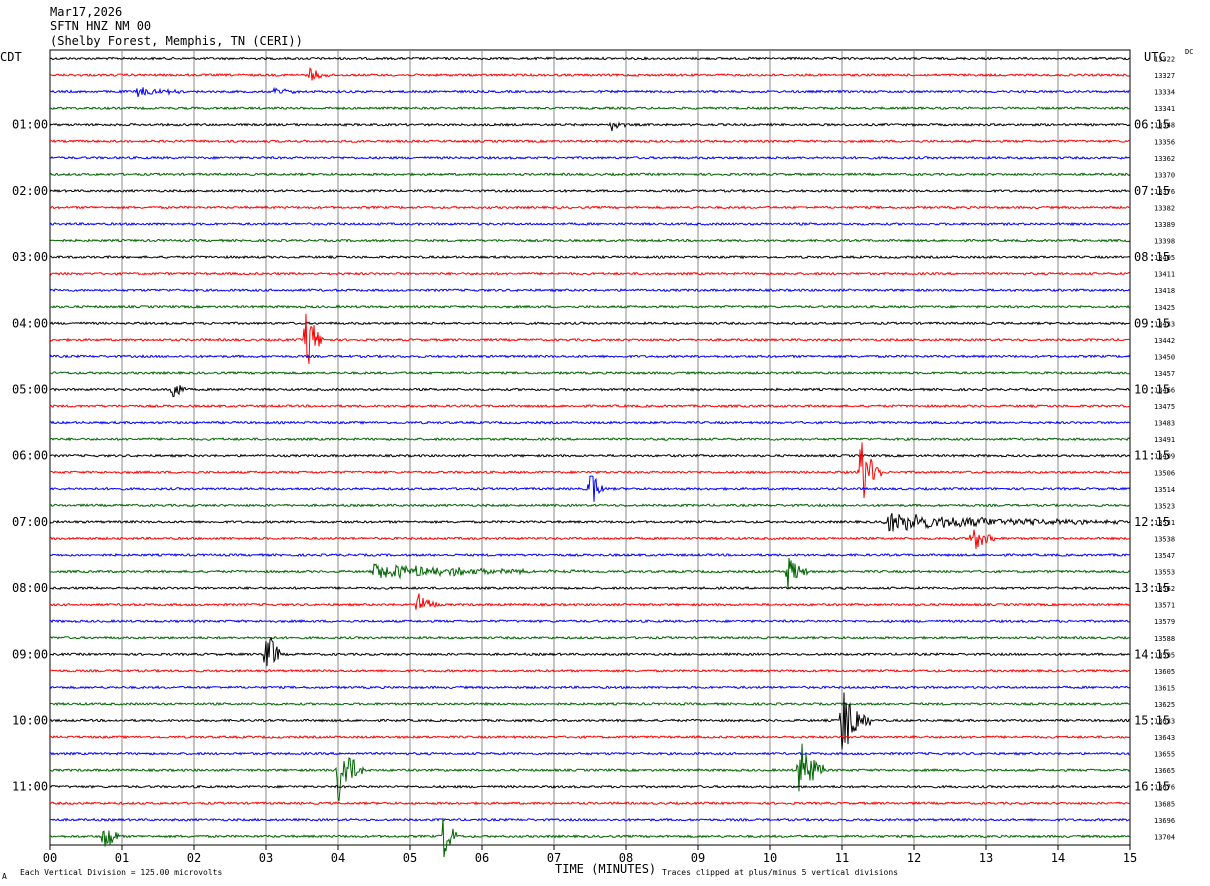  I want to click on x-tick-label-11: 11, so click(842, 858).